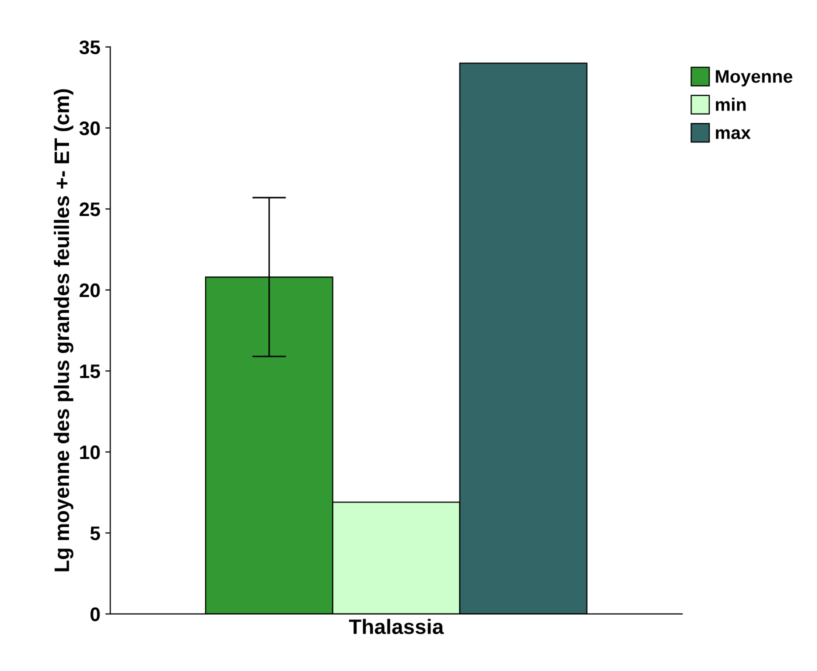 The image size is (817, 671). What do you see at coordinates (396, 626) in the screenshot?
I see `x-tick-label: Thalassia` at bounding box center [396, 626].